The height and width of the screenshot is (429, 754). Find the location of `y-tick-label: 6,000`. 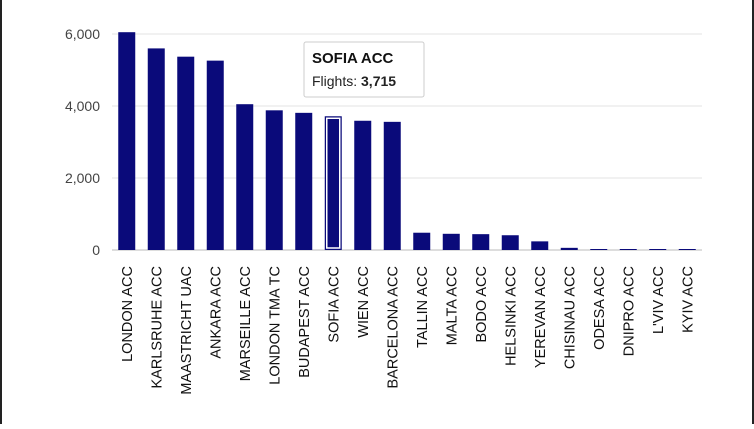

y-tick-label: 6,000 is located at coordinates (82, 34).